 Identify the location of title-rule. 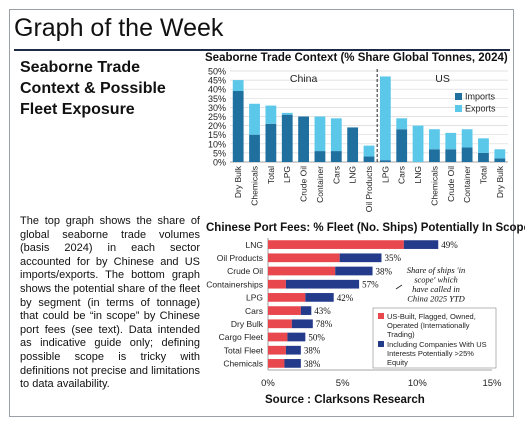
(262, 50).